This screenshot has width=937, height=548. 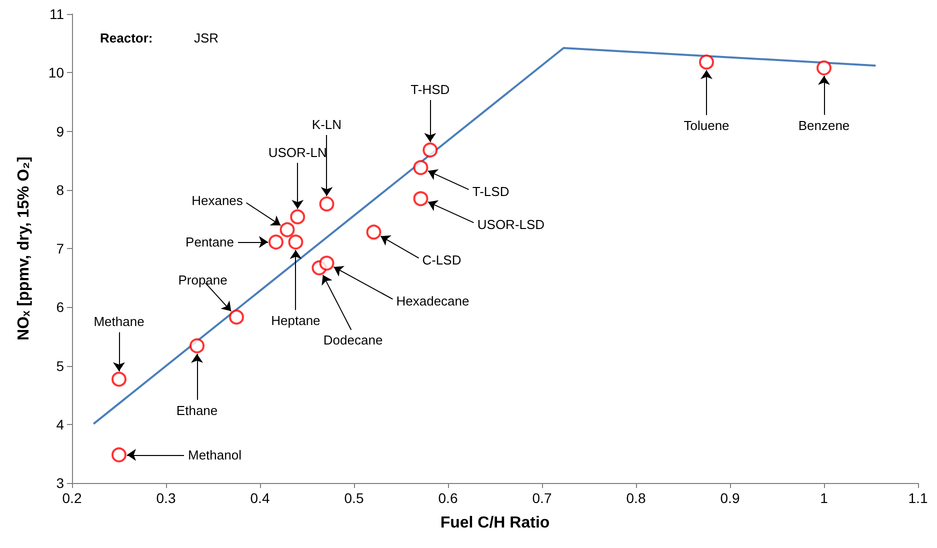 I want to click on x-tick-label: 1, so click(x=824, y=498).